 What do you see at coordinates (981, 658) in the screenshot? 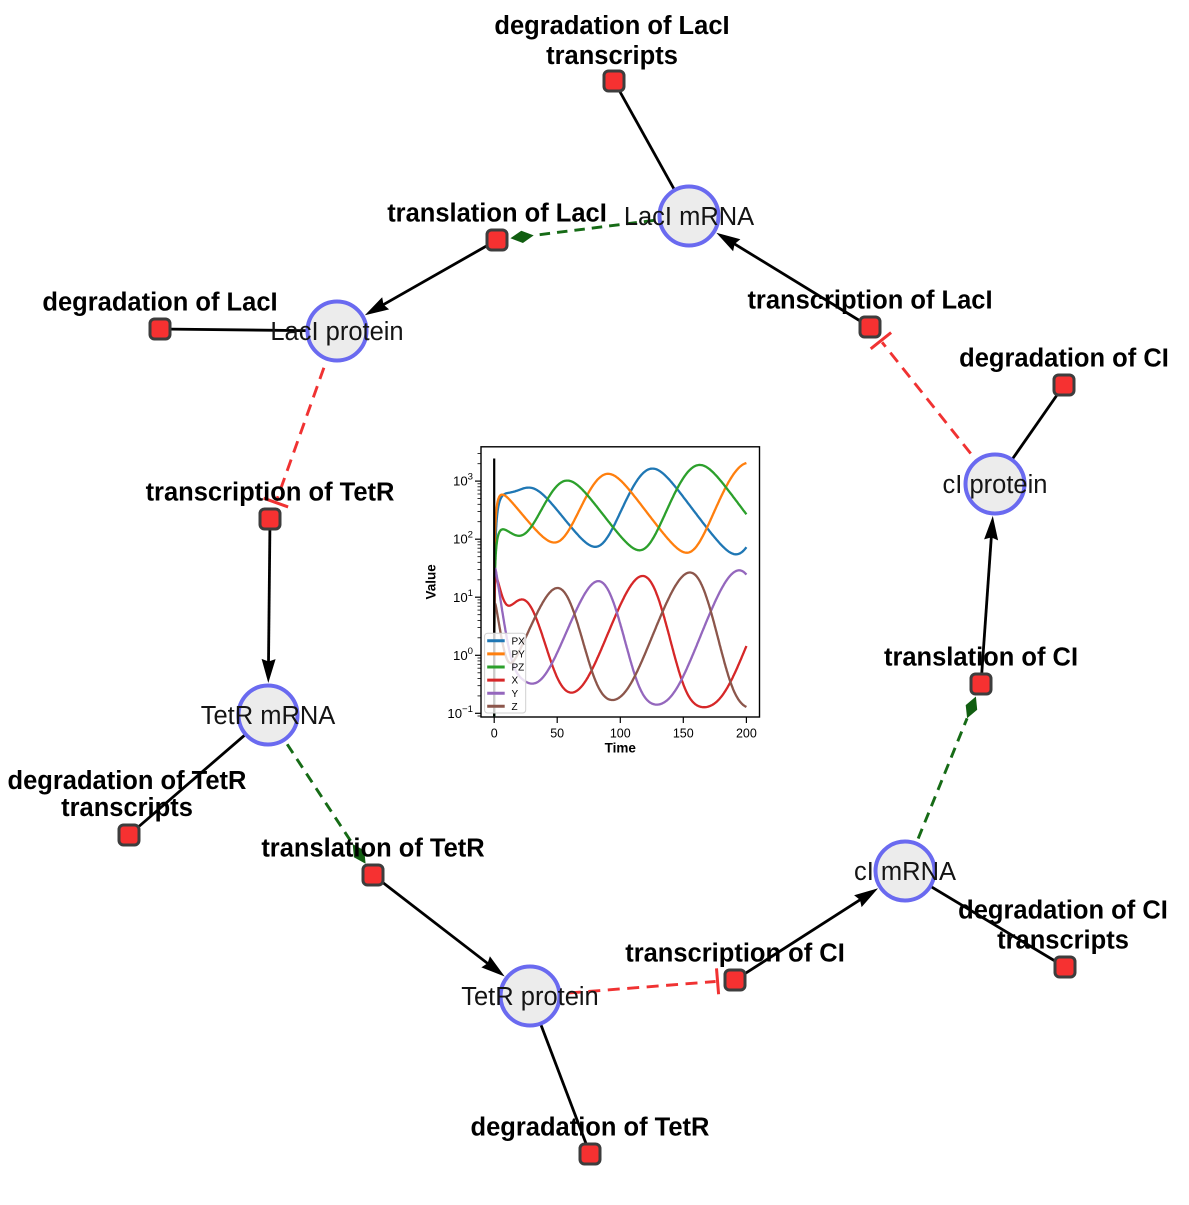
I see `svg-text: translation of CI` at bounding box center [981, 658].